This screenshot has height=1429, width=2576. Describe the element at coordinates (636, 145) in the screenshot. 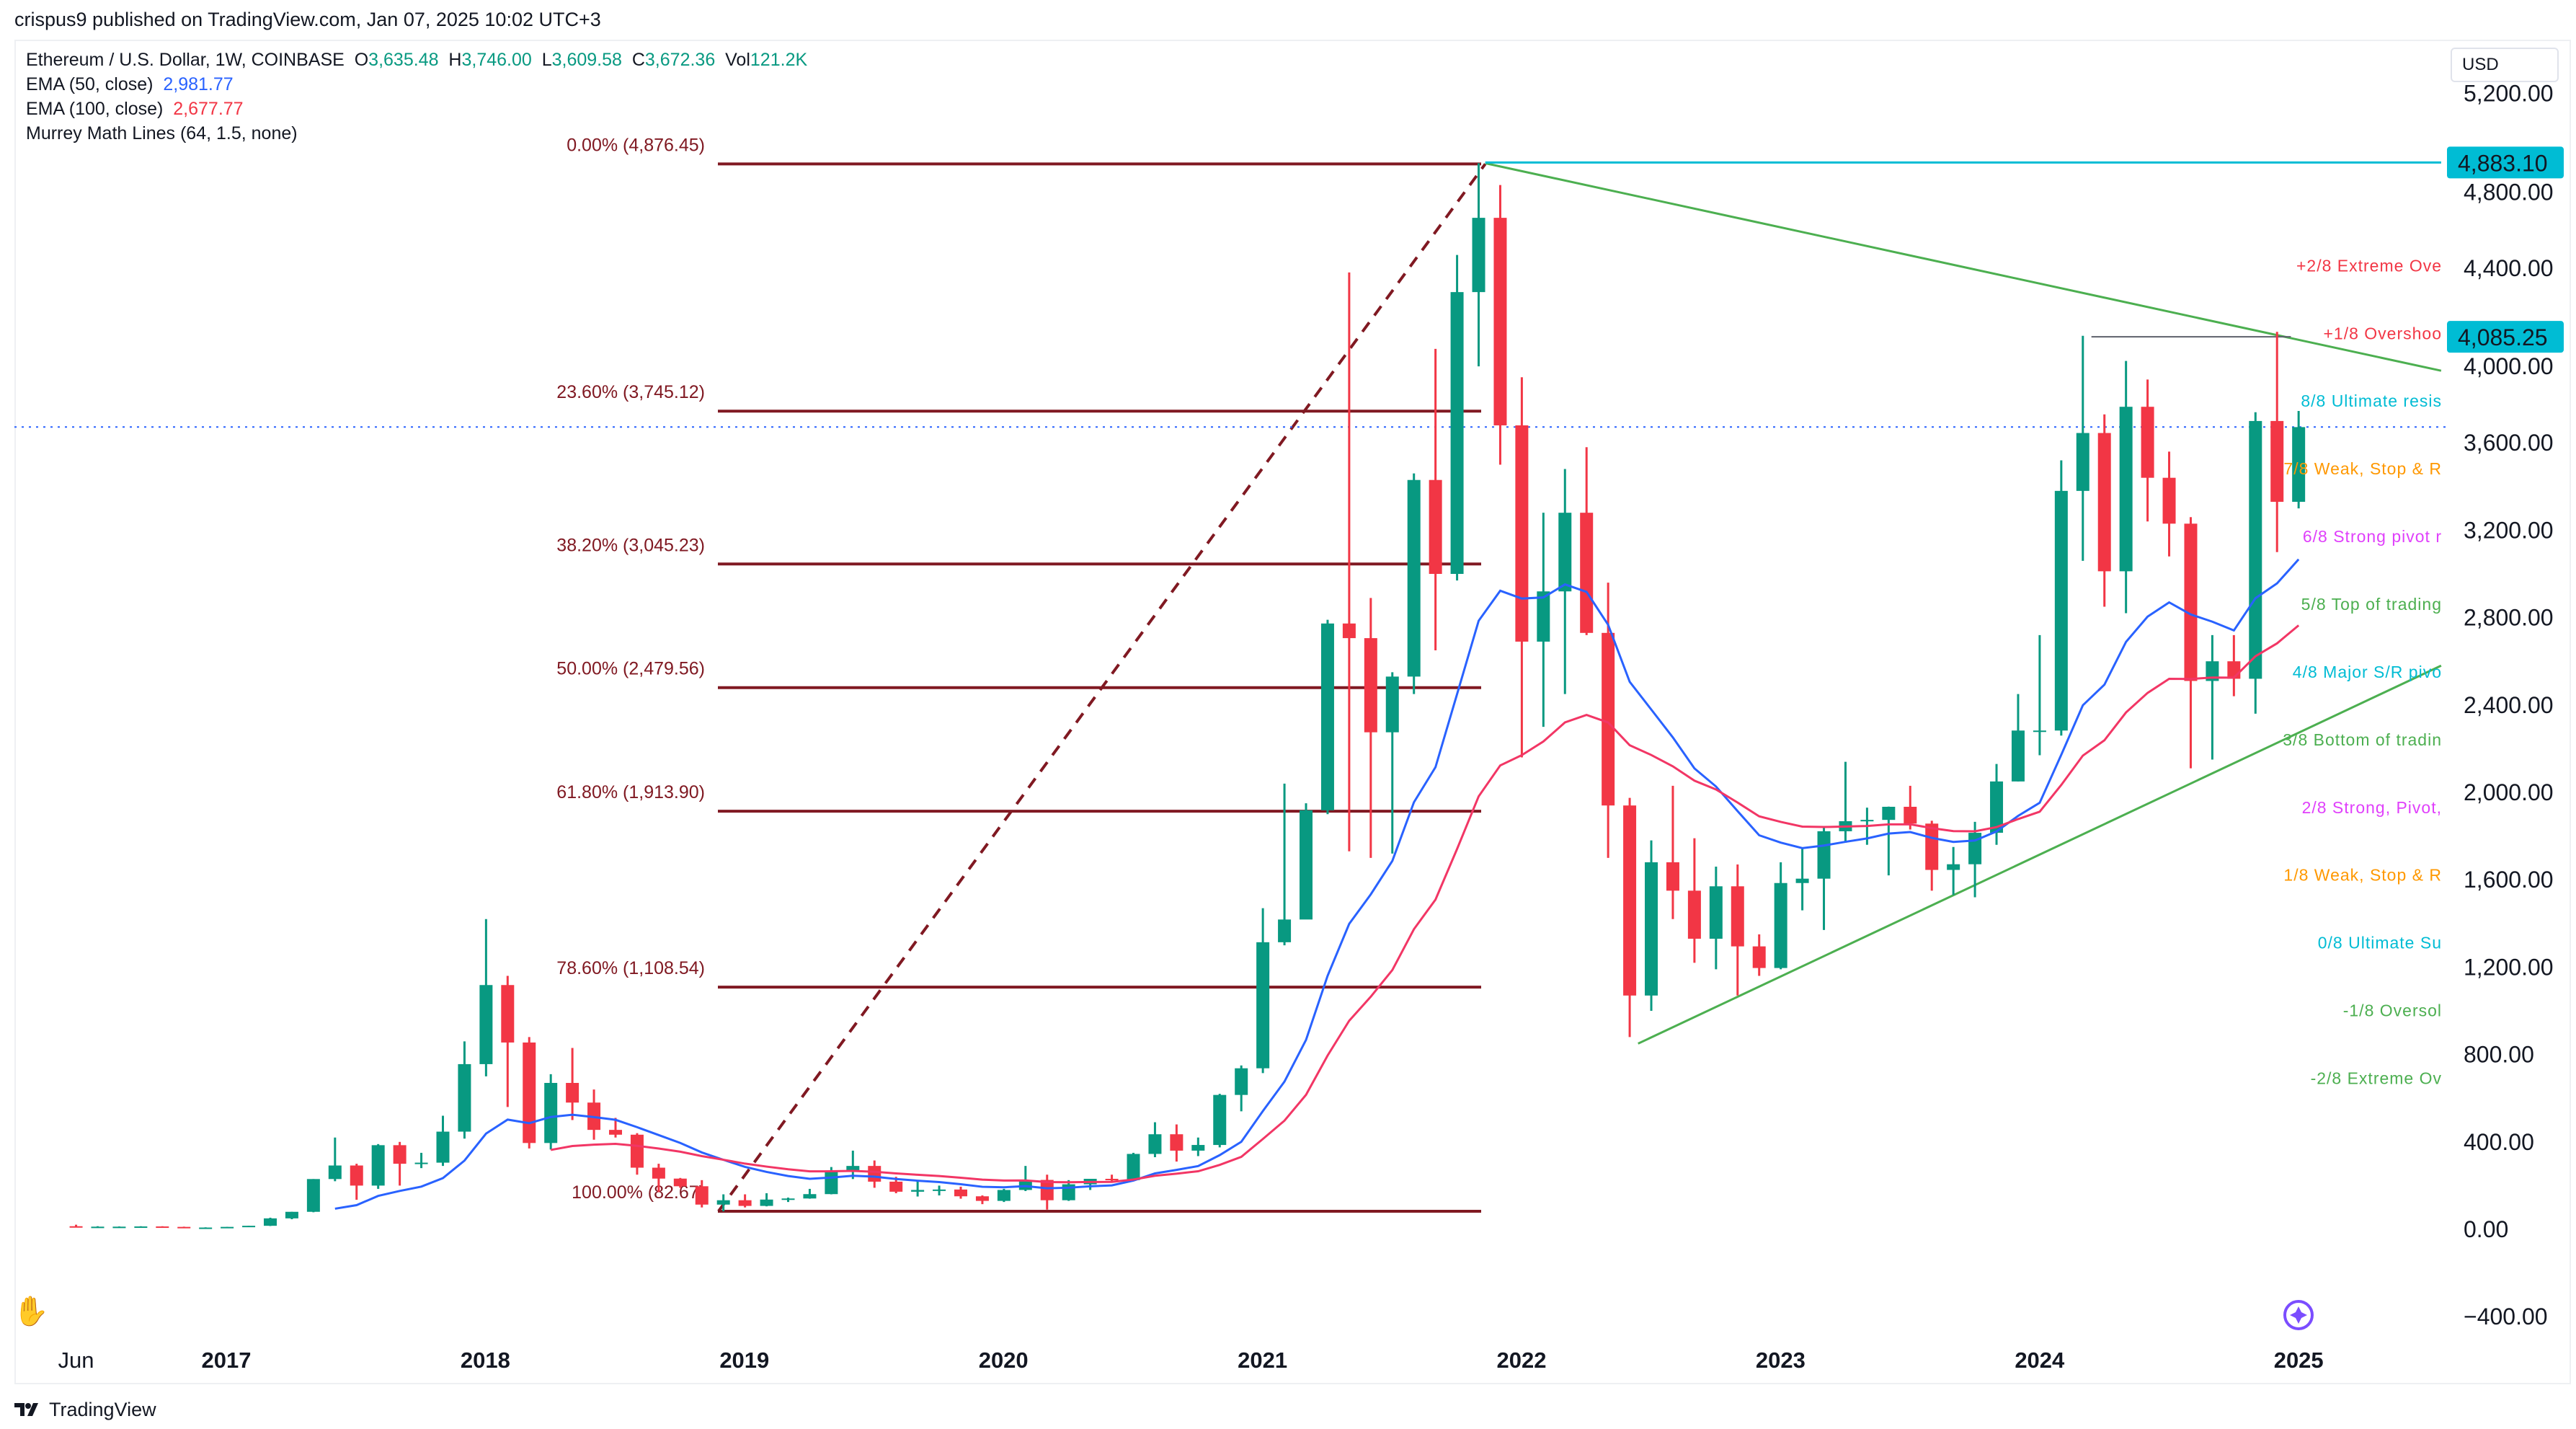

I see `fib-level-label: 0.00% (4,876.45)` at that location.